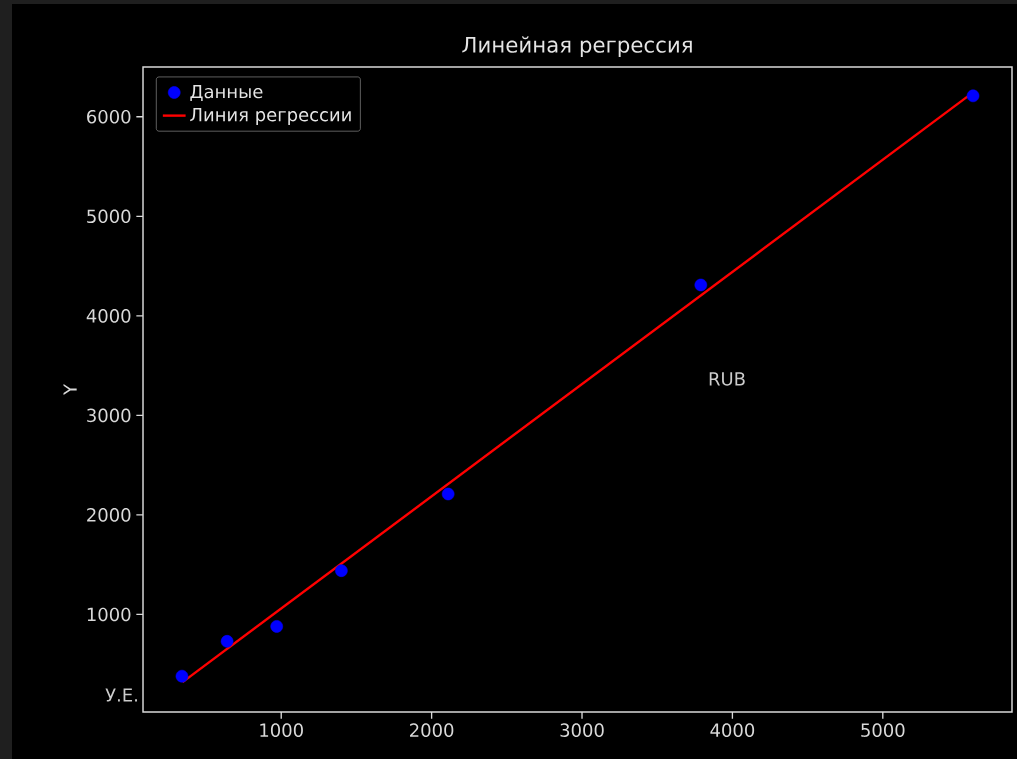 This screenshot has width=1017, height=759. I want to click on chart-title: Линейная регрессия, so click(577, 46).